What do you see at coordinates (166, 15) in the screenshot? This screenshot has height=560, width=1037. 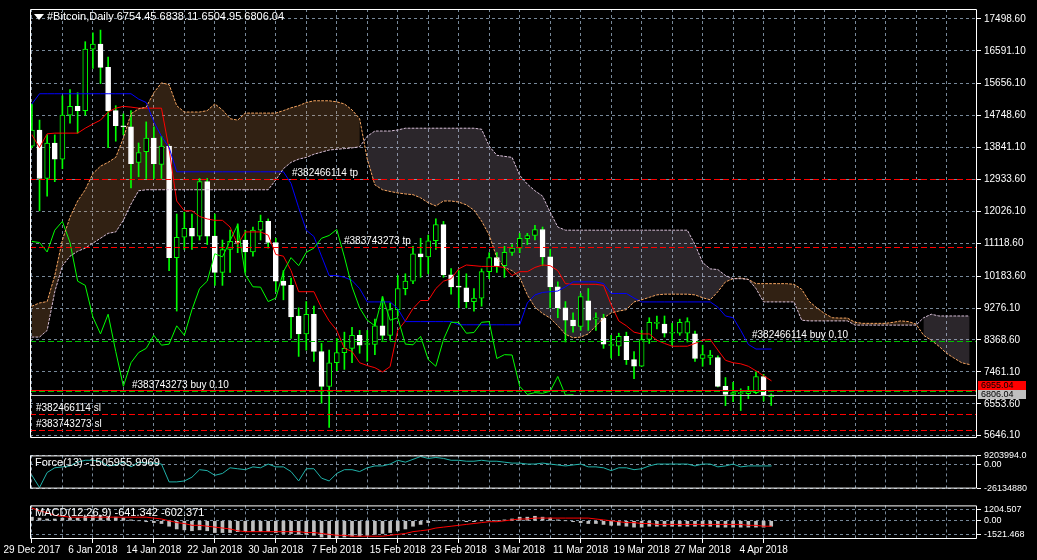 I see `chart-title: #Bitcoin,Daily 6754.45 6838.11 6504.95 6806.04` at bounding box center [166, 15].